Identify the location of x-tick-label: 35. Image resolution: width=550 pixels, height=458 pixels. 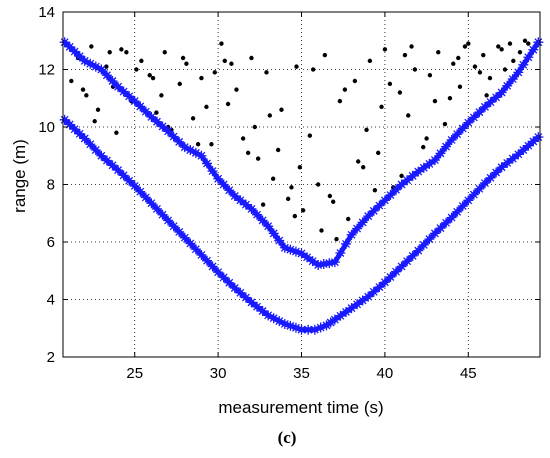
(301, 373).